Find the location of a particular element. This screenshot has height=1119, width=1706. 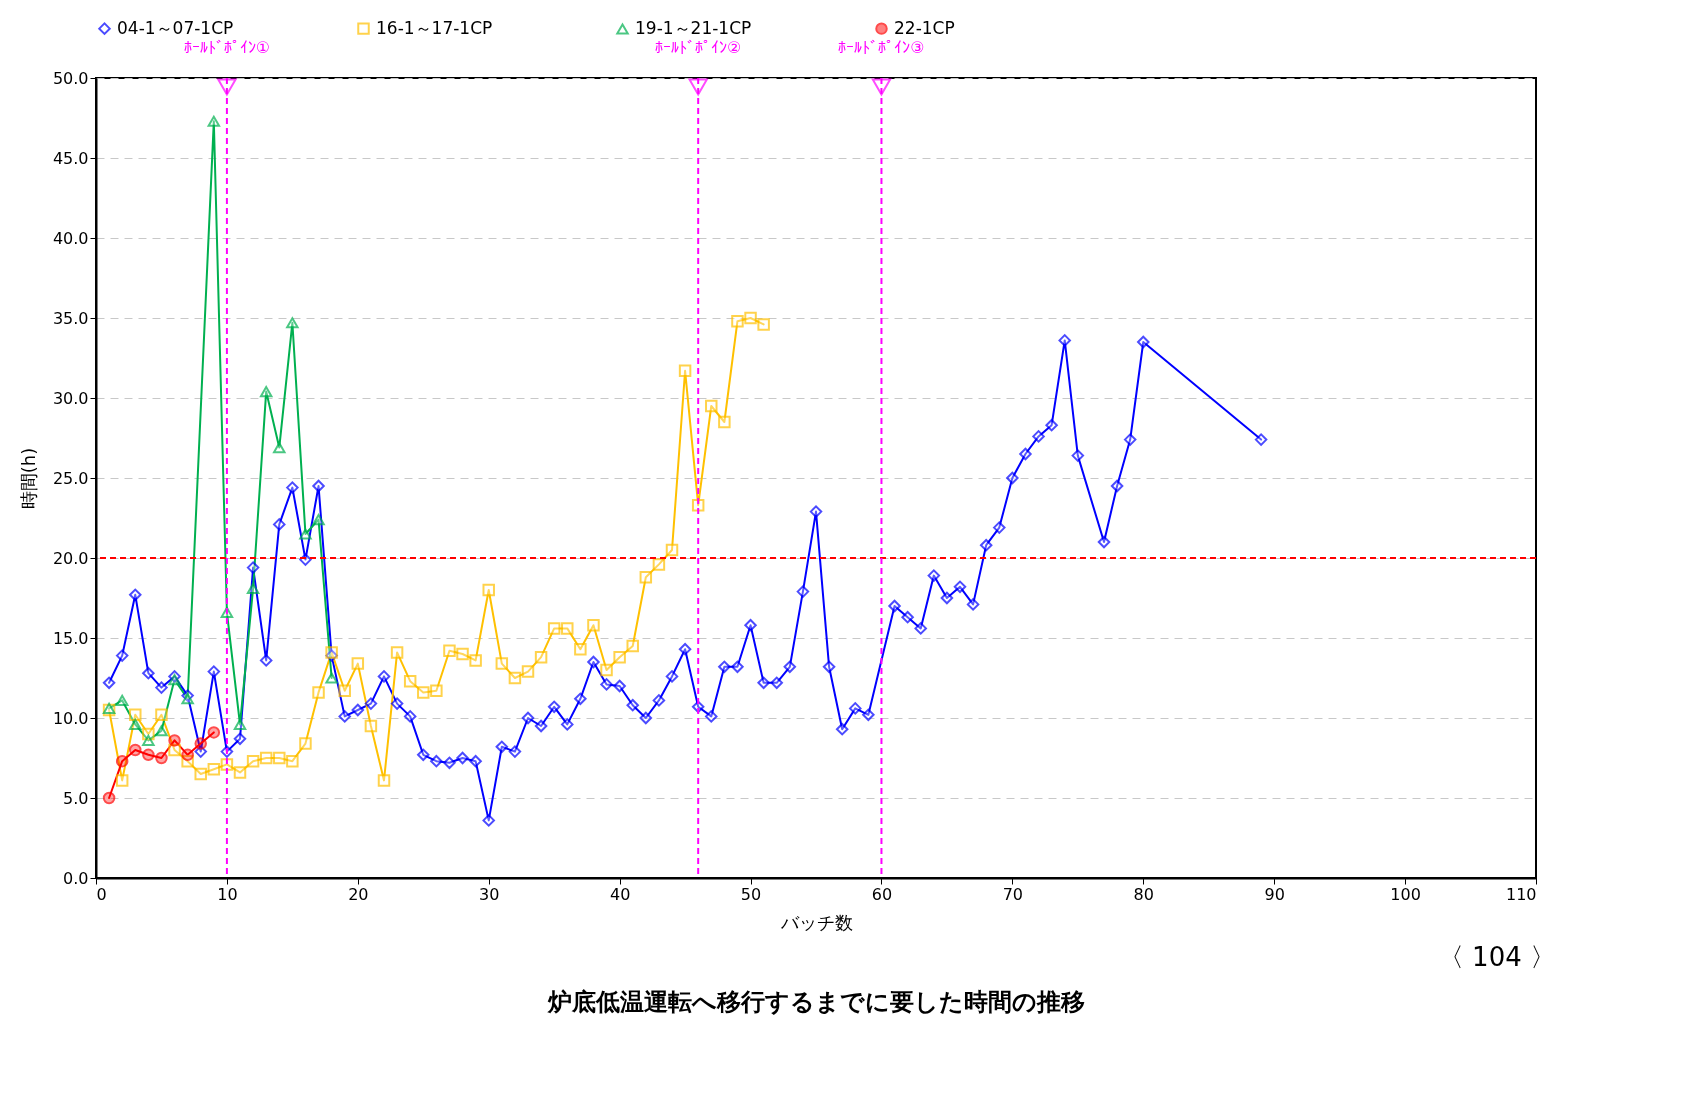

ref-line-label: ﾎｰﾙﾄﾞﾎﾟｲﾝ① is located at coordinates (227, 47).